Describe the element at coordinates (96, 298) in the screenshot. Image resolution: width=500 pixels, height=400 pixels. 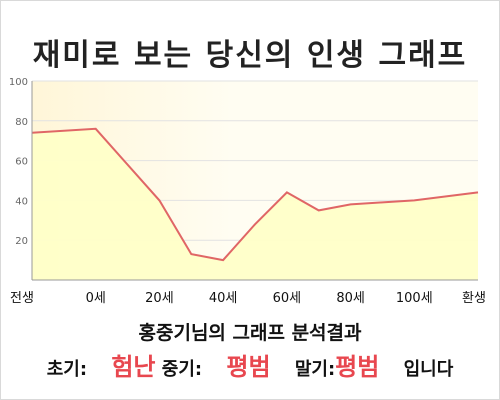
I see `x-tick-label: 0세` at that location.